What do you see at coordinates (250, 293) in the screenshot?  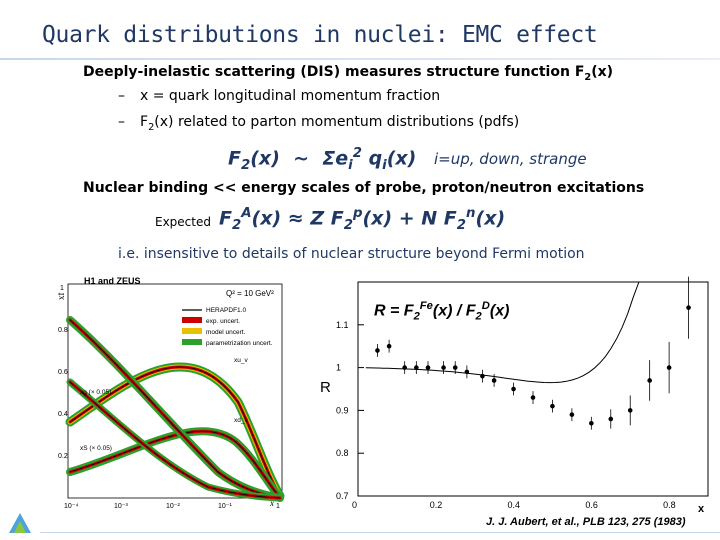 I see `pdf-q2: Q² = 10 GeV²` at bounding box center [250, 293].